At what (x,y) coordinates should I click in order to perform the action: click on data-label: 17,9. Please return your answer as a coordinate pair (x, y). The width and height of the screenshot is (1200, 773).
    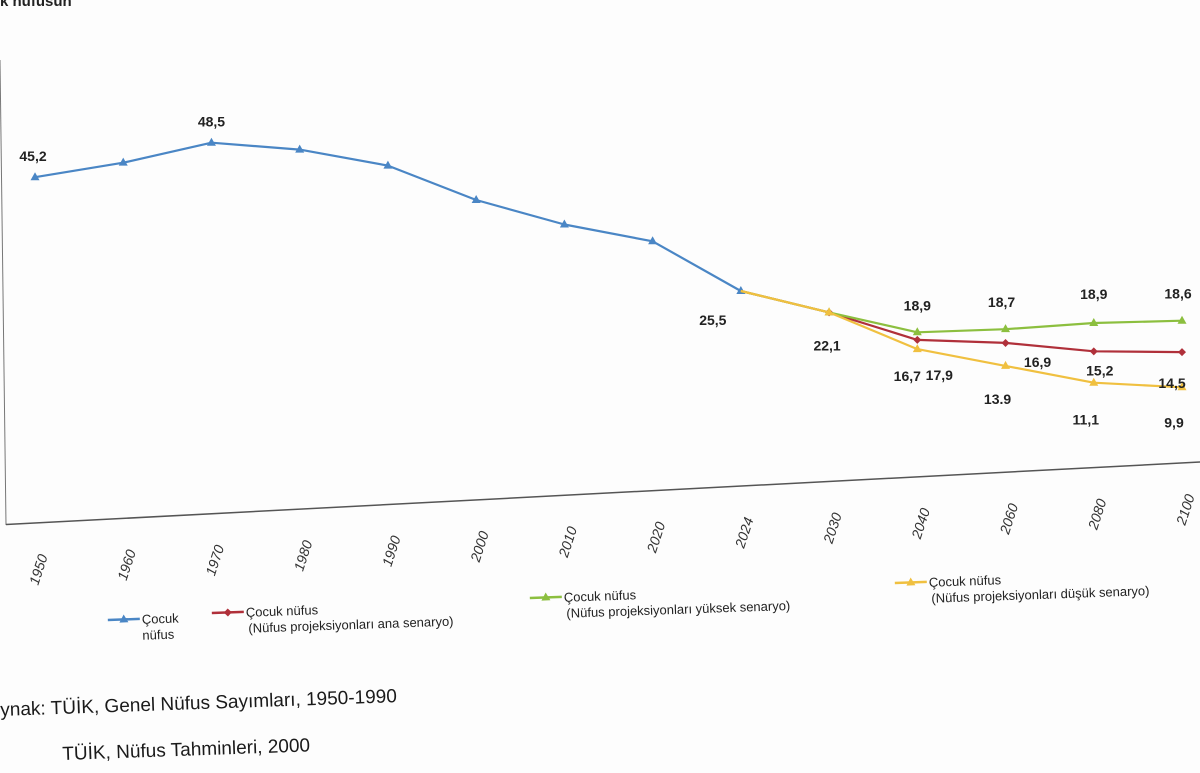
    Looking at the image, I should click on (939, 375).